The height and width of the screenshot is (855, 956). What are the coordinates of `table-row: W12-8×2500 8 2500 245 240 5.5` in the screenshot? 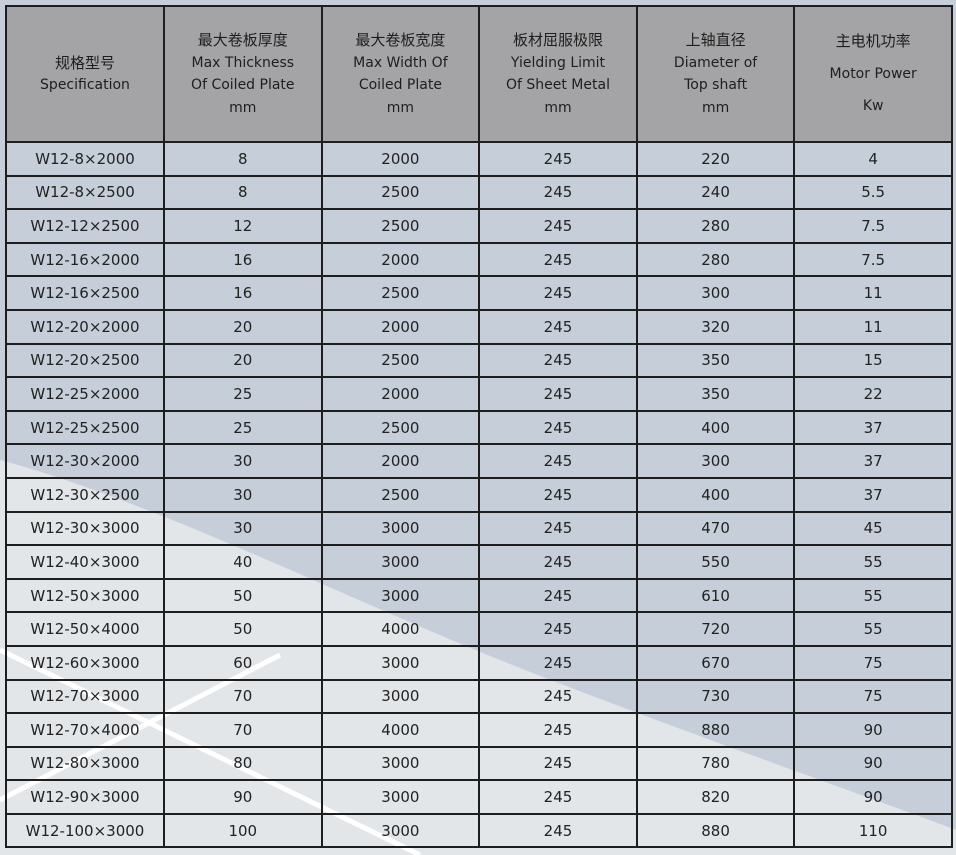 It's located at (479, 192).